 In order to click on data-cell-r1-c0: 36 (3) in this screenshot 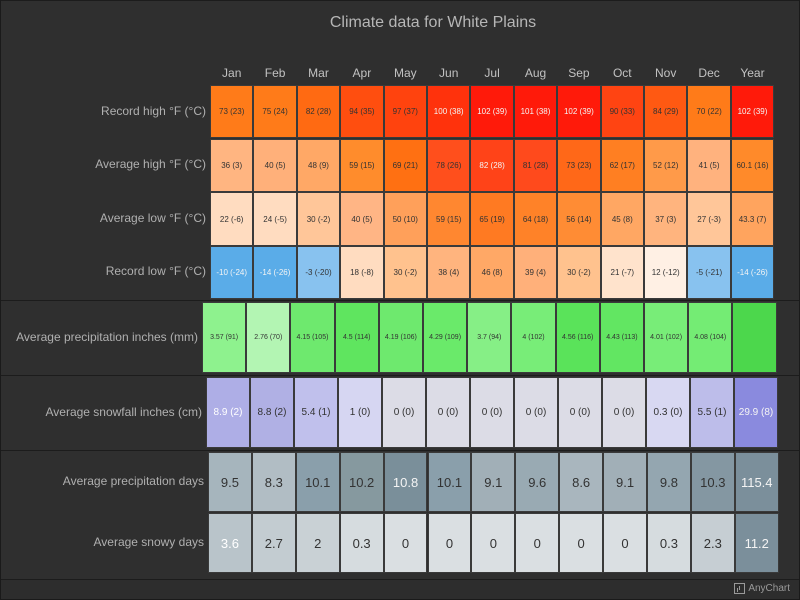, I will do `click(232, 165)`.